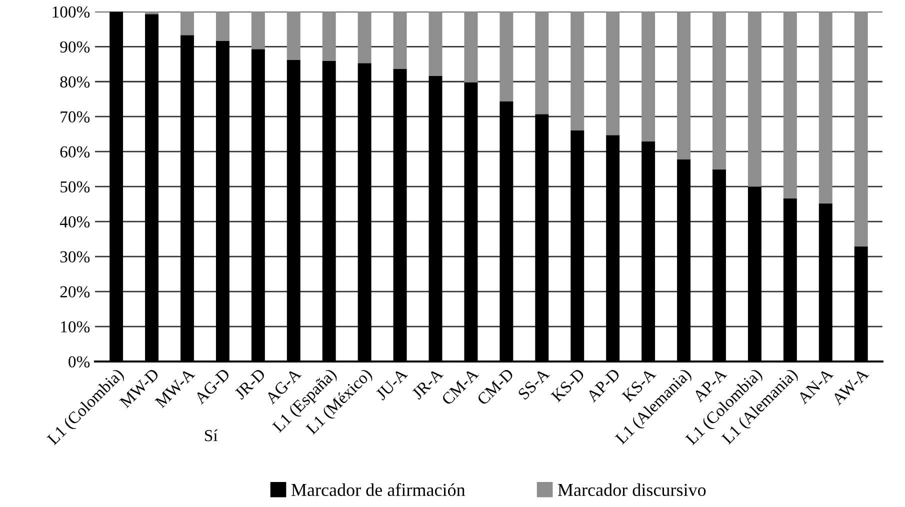  What do you see at coordinates (71, 12) in the screenshot?
I see `y-tick-label: 100%` at bounding box center [71, 12].